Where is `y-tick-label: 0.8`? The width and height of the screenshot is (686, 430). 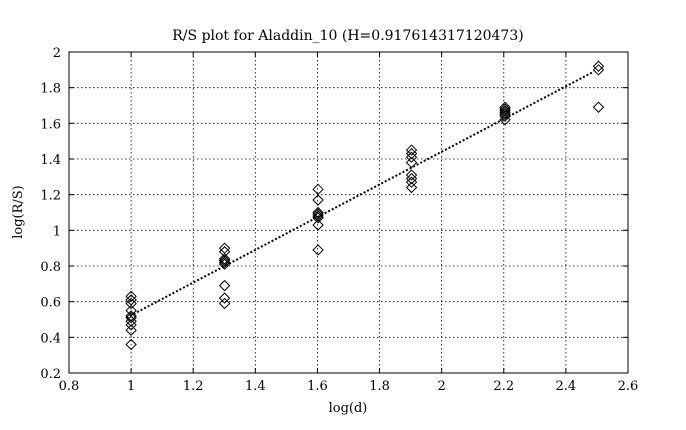
y-tick-label: 0.8 is located at coordinates (50, 267).